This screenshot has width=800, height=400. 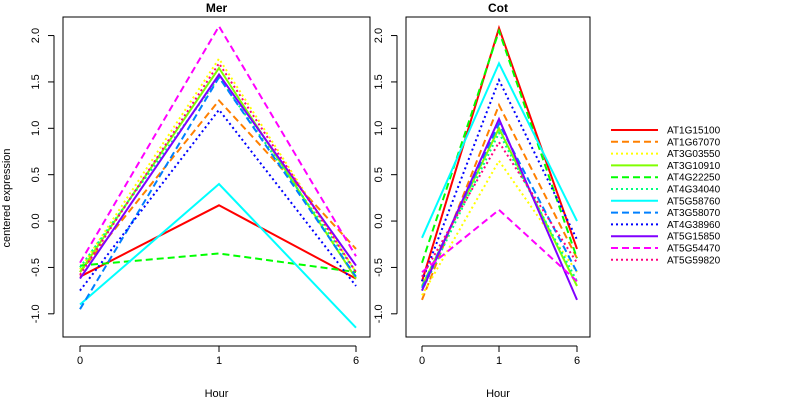 What do you see at coordinates (694, 154) in the screenshot?
I see `legend-label: AT3G03550` at bounding box center [694, 154].